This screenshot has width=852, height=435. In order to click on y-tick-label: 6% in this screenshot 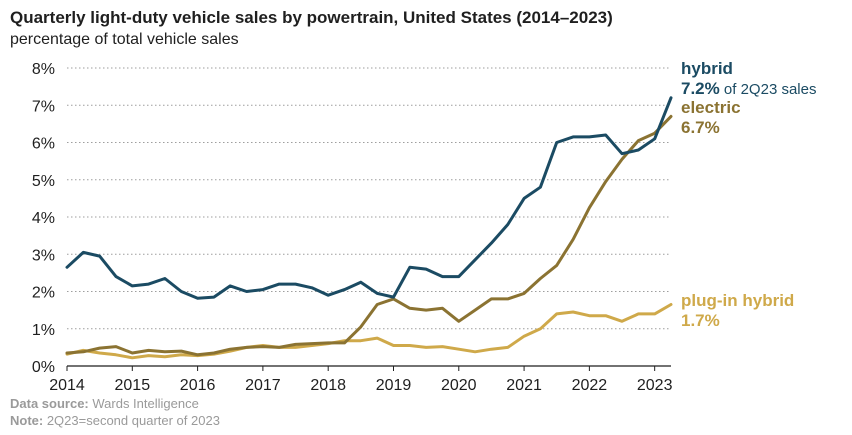, I will do `click(43, 144)`.